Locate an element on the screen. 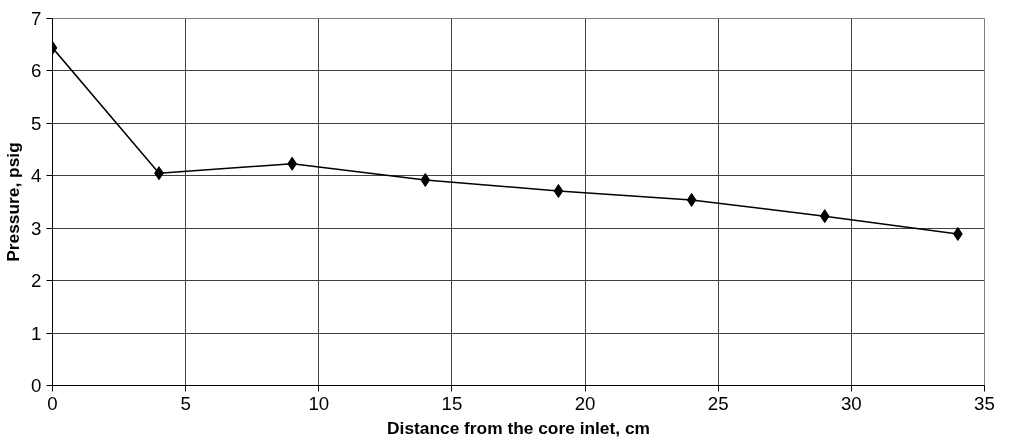  y-tick-label: 3 is located at coordinates (36, 228).